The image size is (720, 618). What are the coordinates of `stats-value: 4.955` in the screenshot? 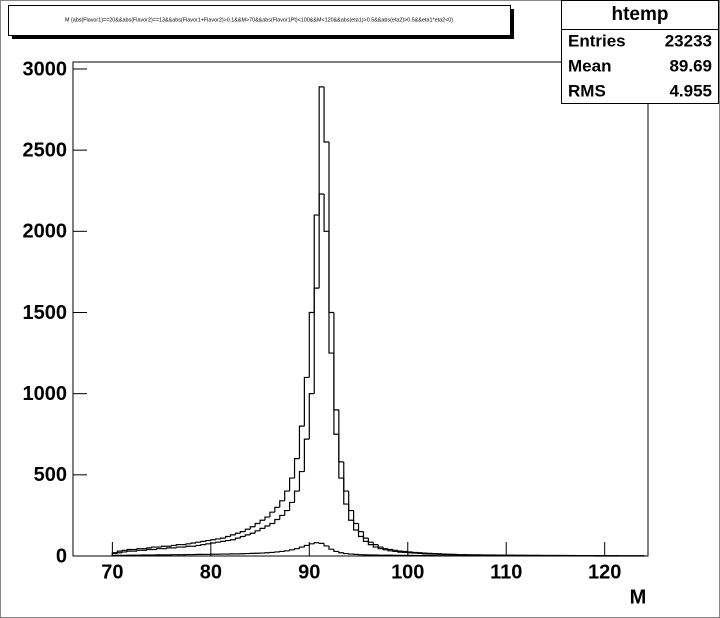 It's located at (690, 90).